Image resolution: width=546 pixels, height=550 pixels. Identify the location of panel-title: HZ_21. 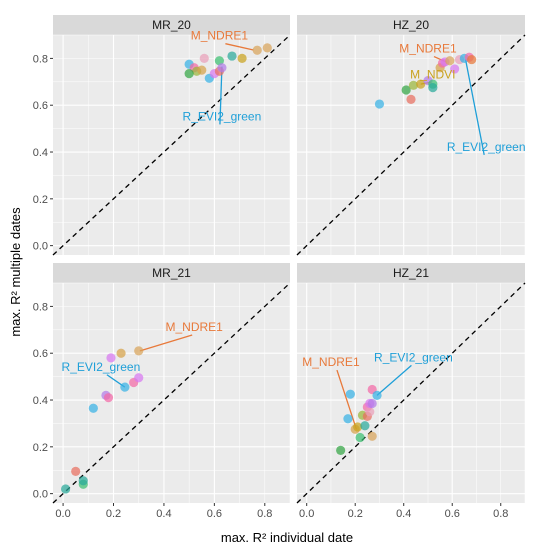
(411, 273).